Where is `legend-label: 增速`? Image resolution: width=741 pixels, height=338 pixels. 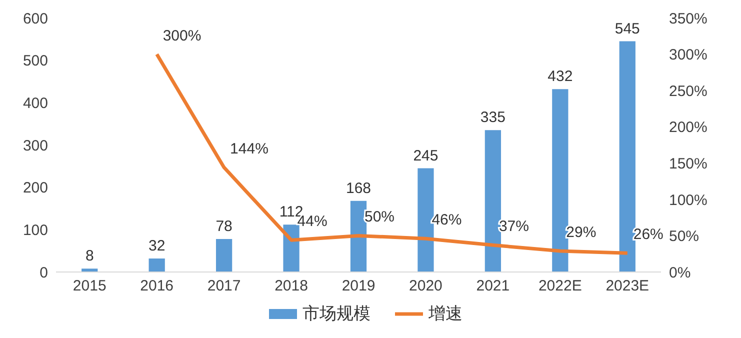
legend-label: 增速 is located at coordinates (445, 314).